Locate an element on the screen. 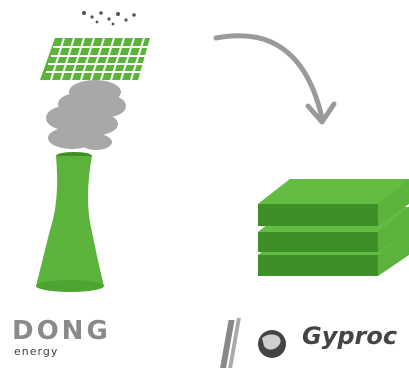 This screenshot has height=370, width=409. gypsum-boards-icon is located at coordinates (333, 227).